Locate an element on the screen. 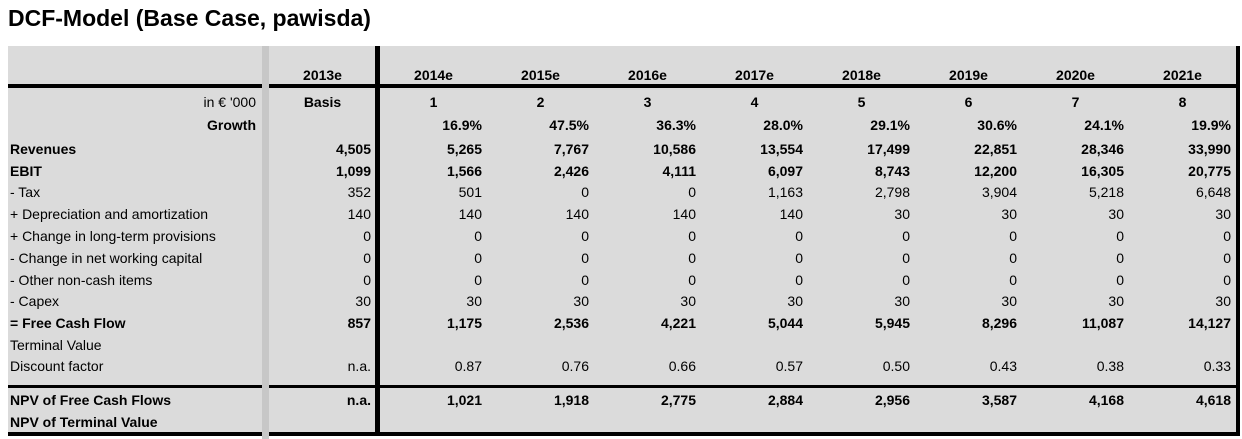  value-cell: 4,111 is located at coordinates (679, 171).